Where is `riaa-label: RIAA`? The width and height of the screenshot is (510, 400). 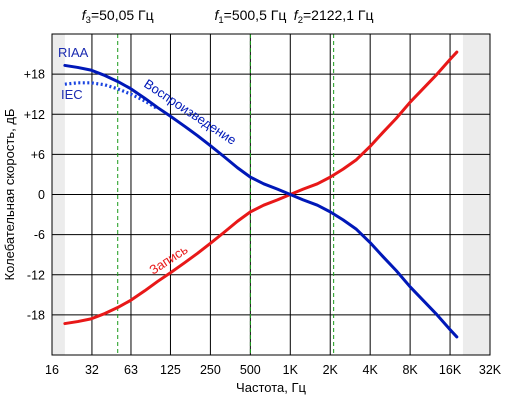 riaa-label: RIAA is located at coordinates (73, 52).